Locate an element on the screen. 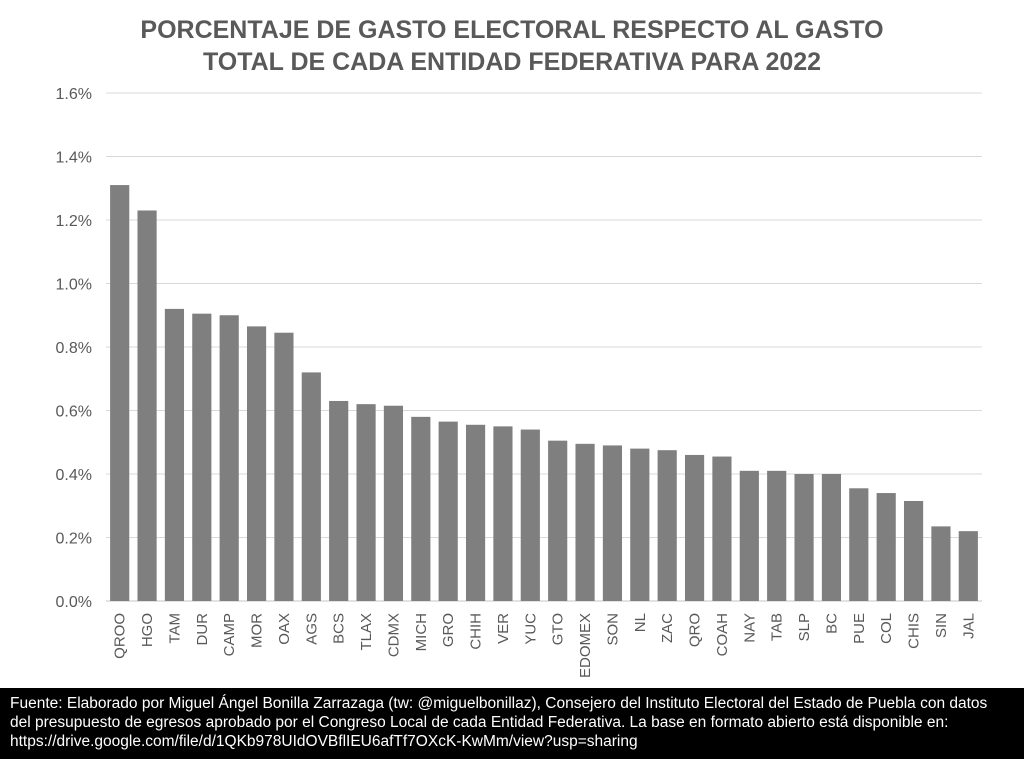 Image resolution: width=1024 pixels, height=759 pixels. bar-mor is located at coordinates (256, 463).